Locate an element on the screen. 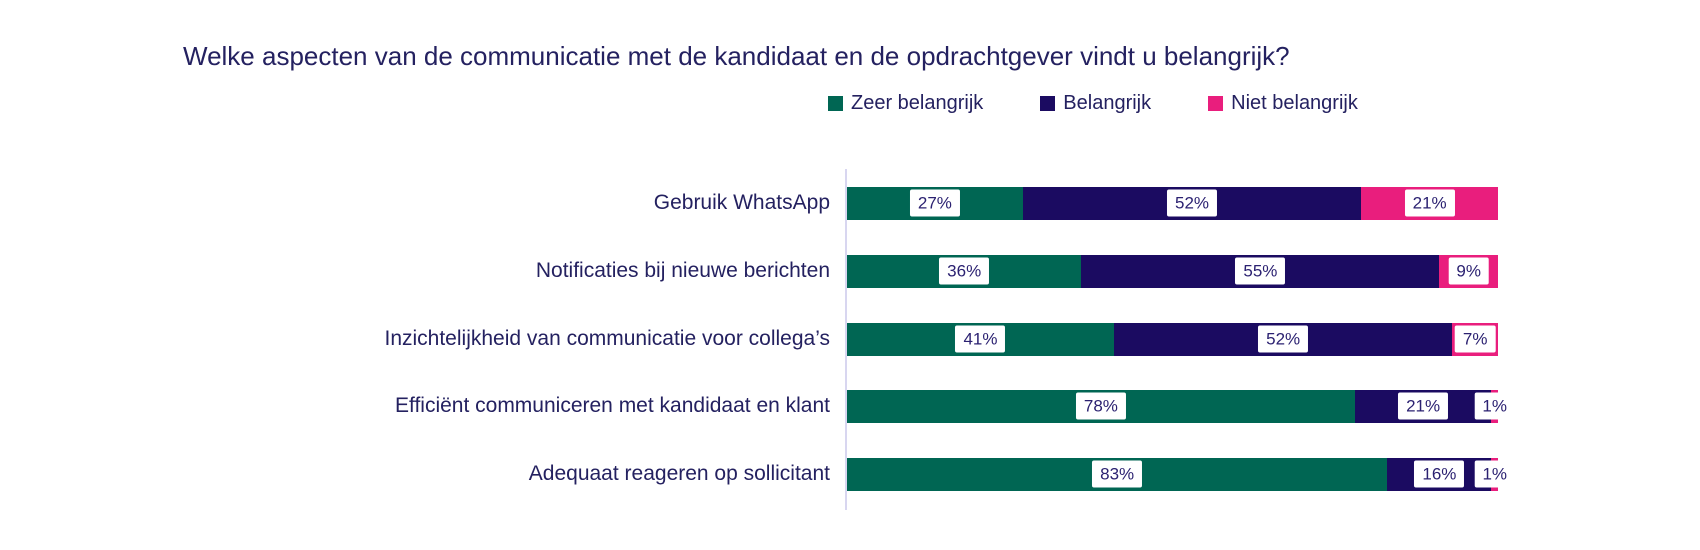 This screenshot has height=550, width=1700. value-label: 9% is located at coordinates (1468, 271).